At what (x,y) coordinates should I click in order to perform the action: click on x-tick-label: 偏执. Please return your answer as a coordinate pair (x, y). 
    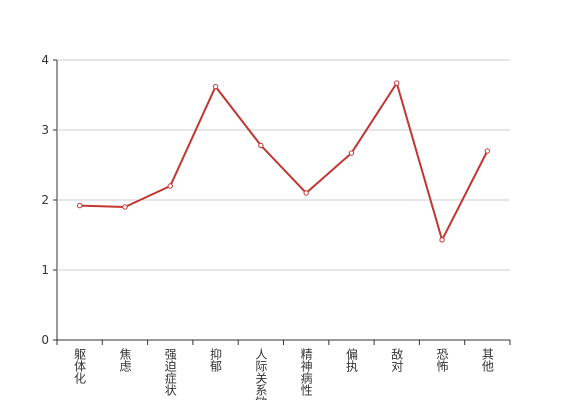
    Looking at the image, I should click on (351, 360).